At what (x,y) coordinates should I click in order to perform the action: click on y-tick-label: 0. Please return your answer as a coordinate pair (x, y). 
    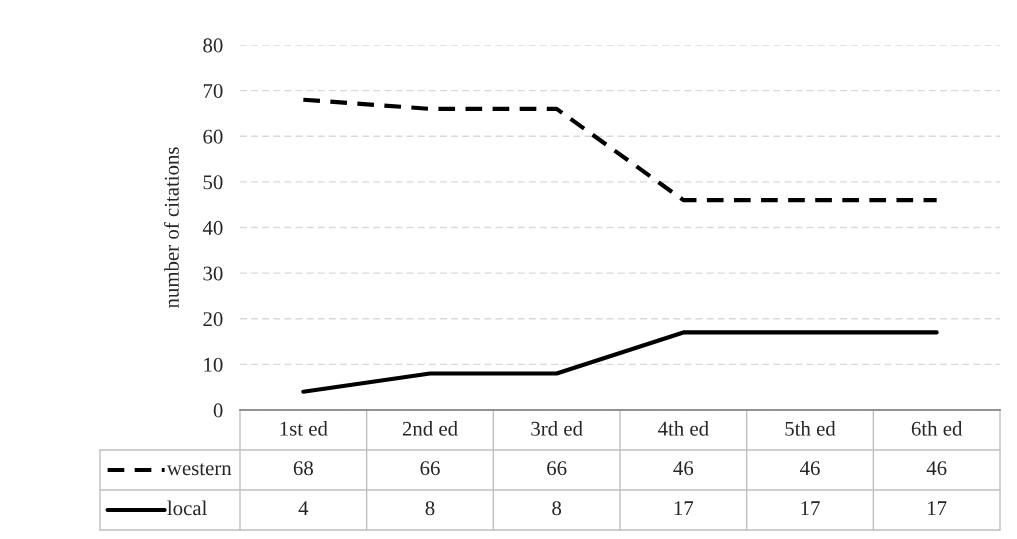
    Looking at the image, I should click on (218, 410).